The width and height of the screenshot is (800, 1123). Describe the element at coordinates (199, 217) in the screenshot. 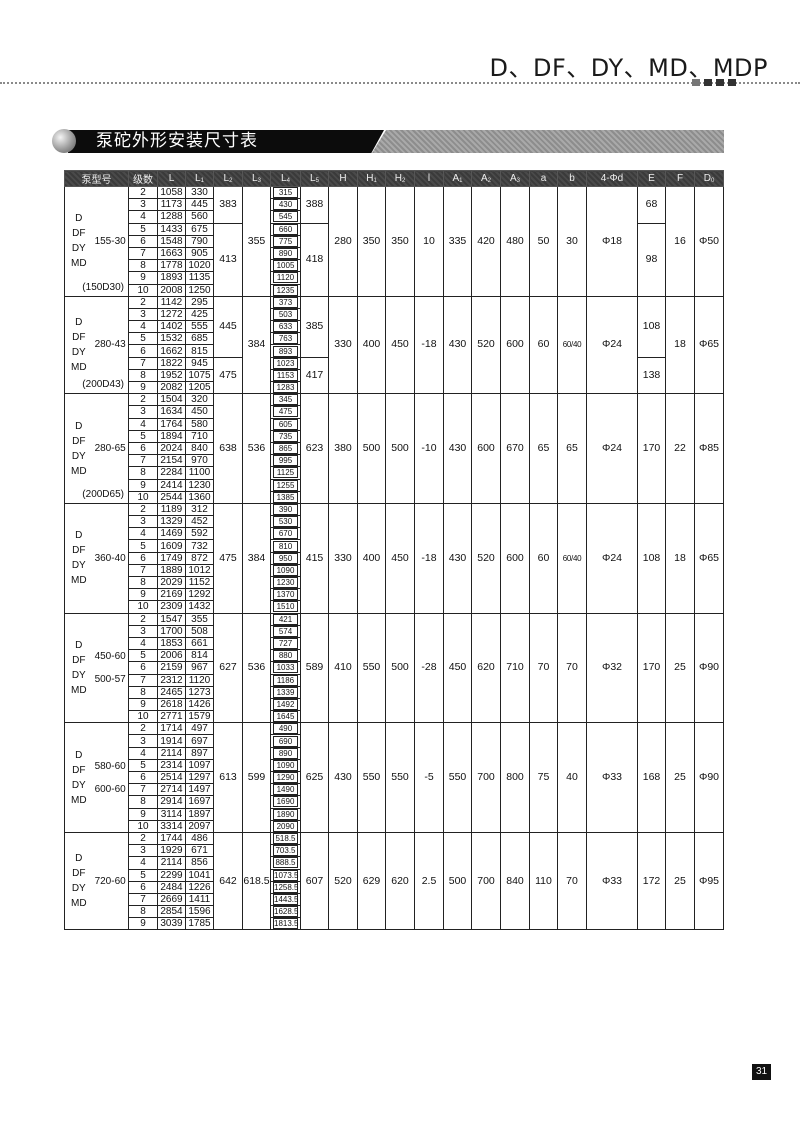

I see `dim-l1: 560` at that location.